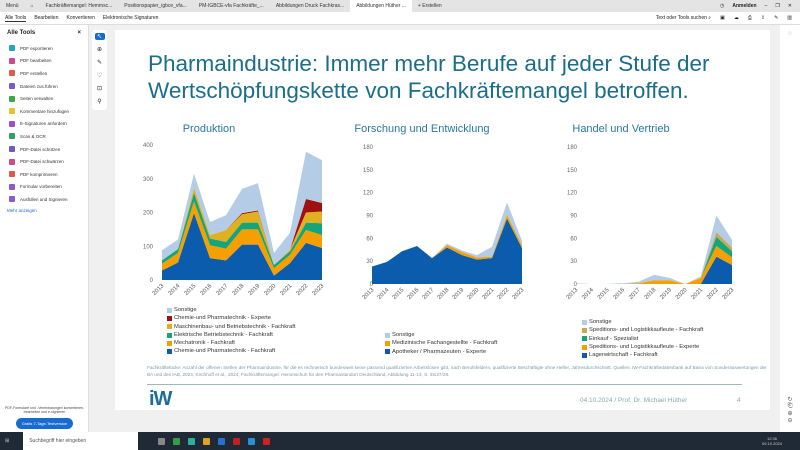 This screenshot has width=800, height=450. I want to click on acrobat-icon, so click(267, 441).